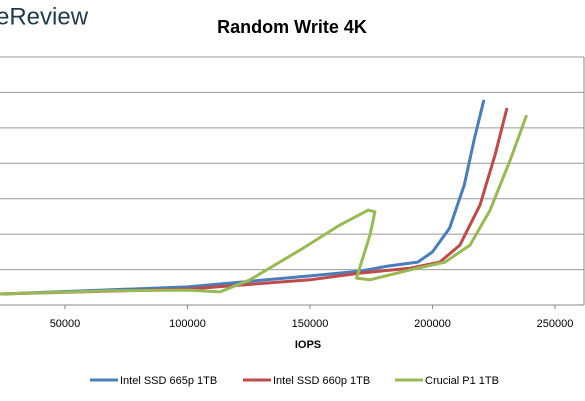 This screenshot has width=585, height=401. What do you see at coordinates (65, 324) in the screenshot?
I see `x-tick-label: 50000` at bounding box center [65, 324].